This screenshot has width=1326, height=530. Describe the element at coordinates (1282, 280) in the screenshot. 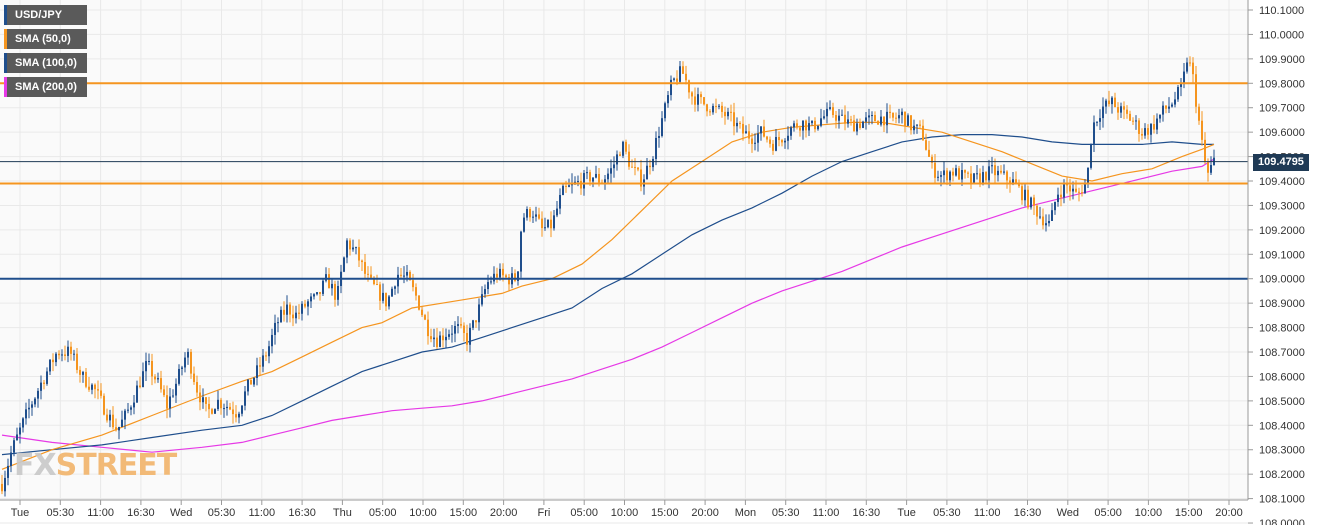

I see `y-tick-label: 109.0000` at that location.